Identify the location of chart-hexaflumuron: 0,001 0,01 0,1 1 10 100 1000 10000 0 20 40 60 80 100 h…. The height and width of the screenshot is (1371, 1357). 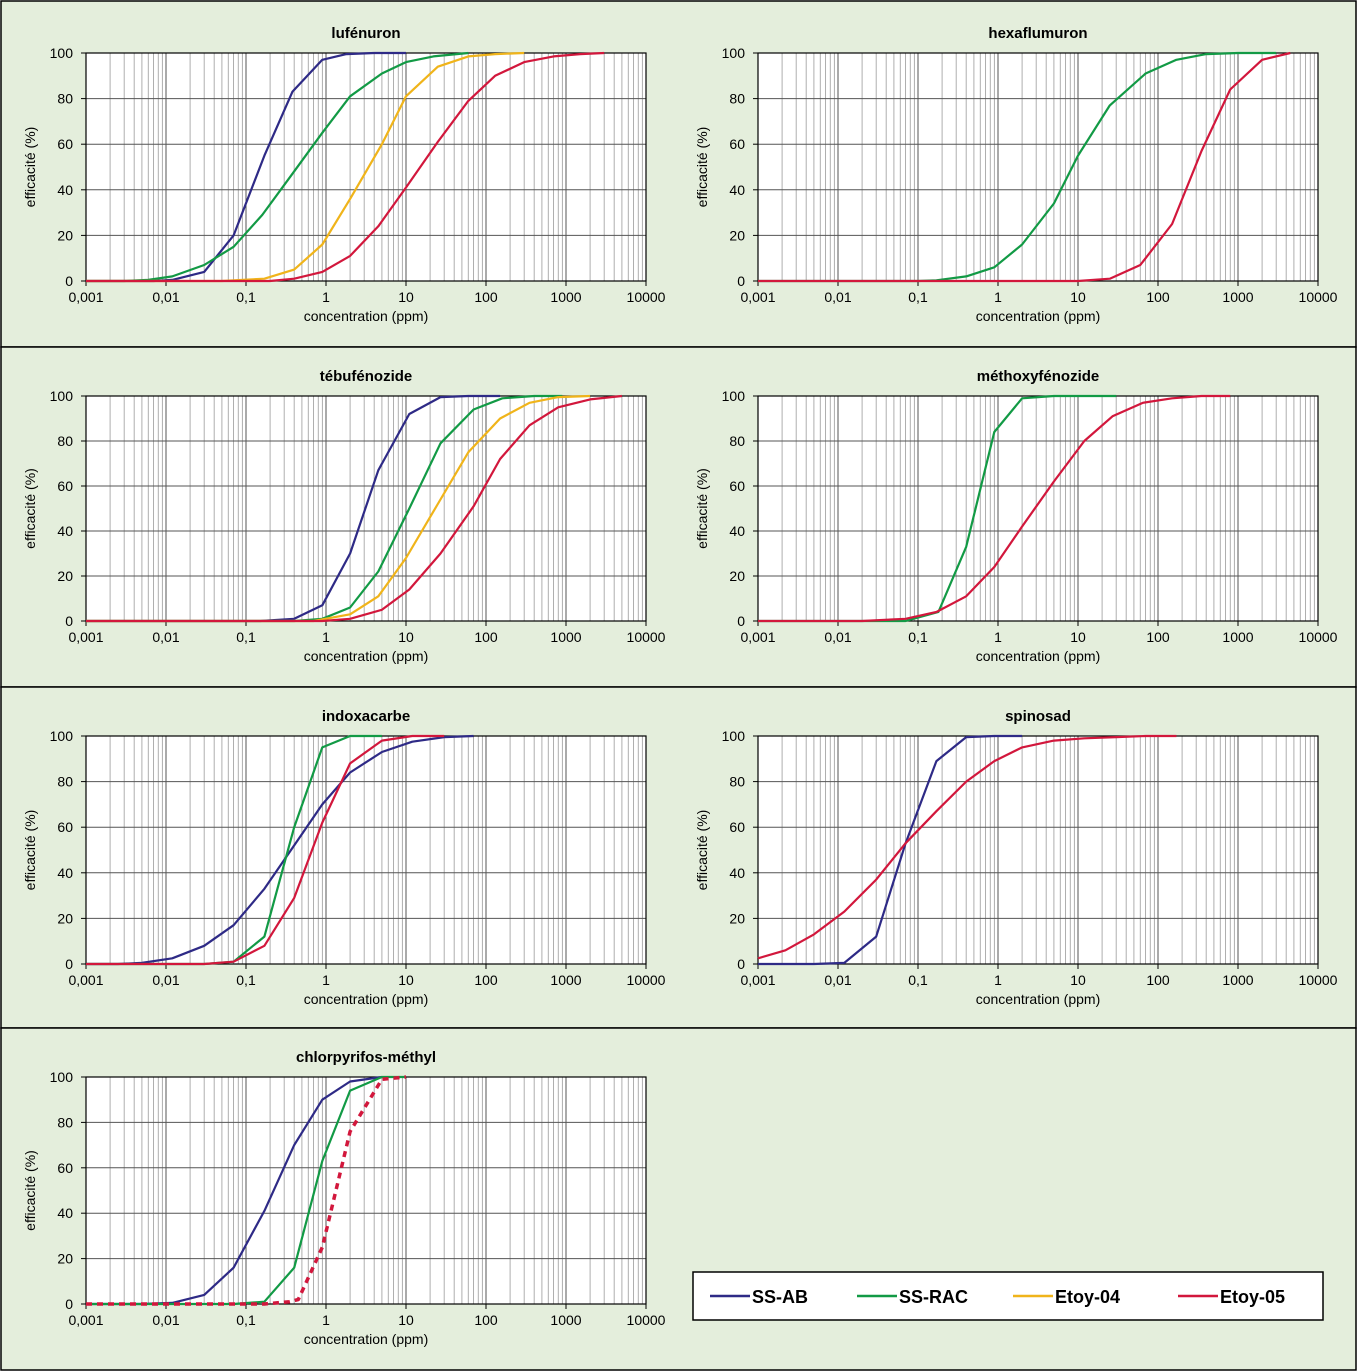
(1016, 174).